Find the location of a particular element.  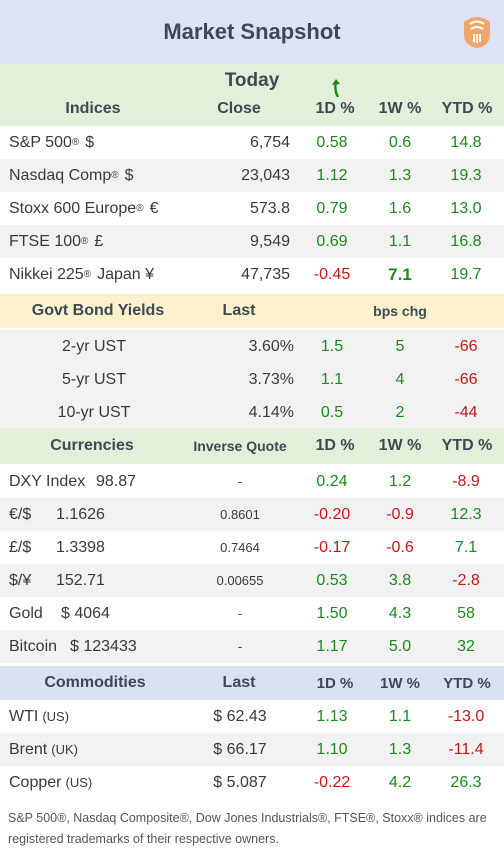

bond-row: 2-yr UST 3.60% 1.5 5 -66 is located at coordinates (252, 346).